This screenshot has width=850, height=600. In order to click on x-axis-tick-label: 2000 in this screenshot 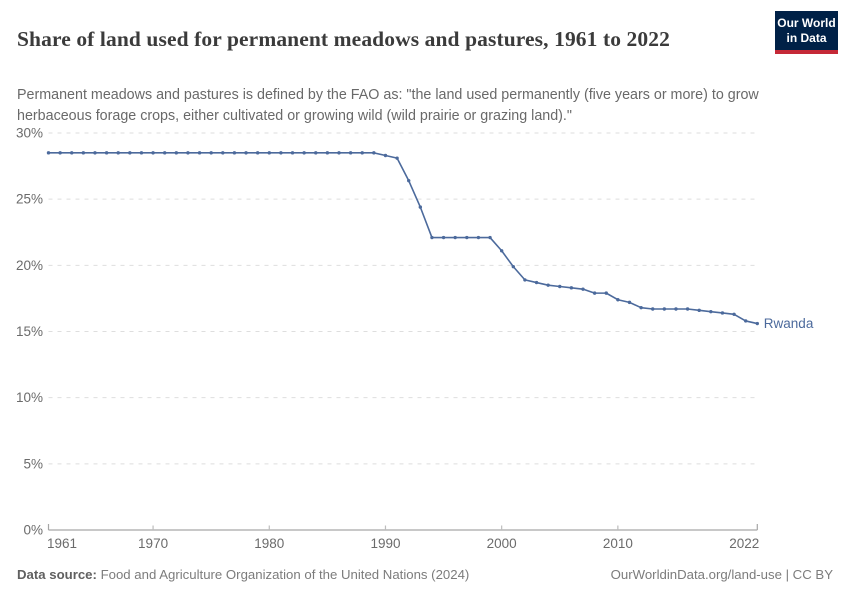, I will do `click(502, 543)`.